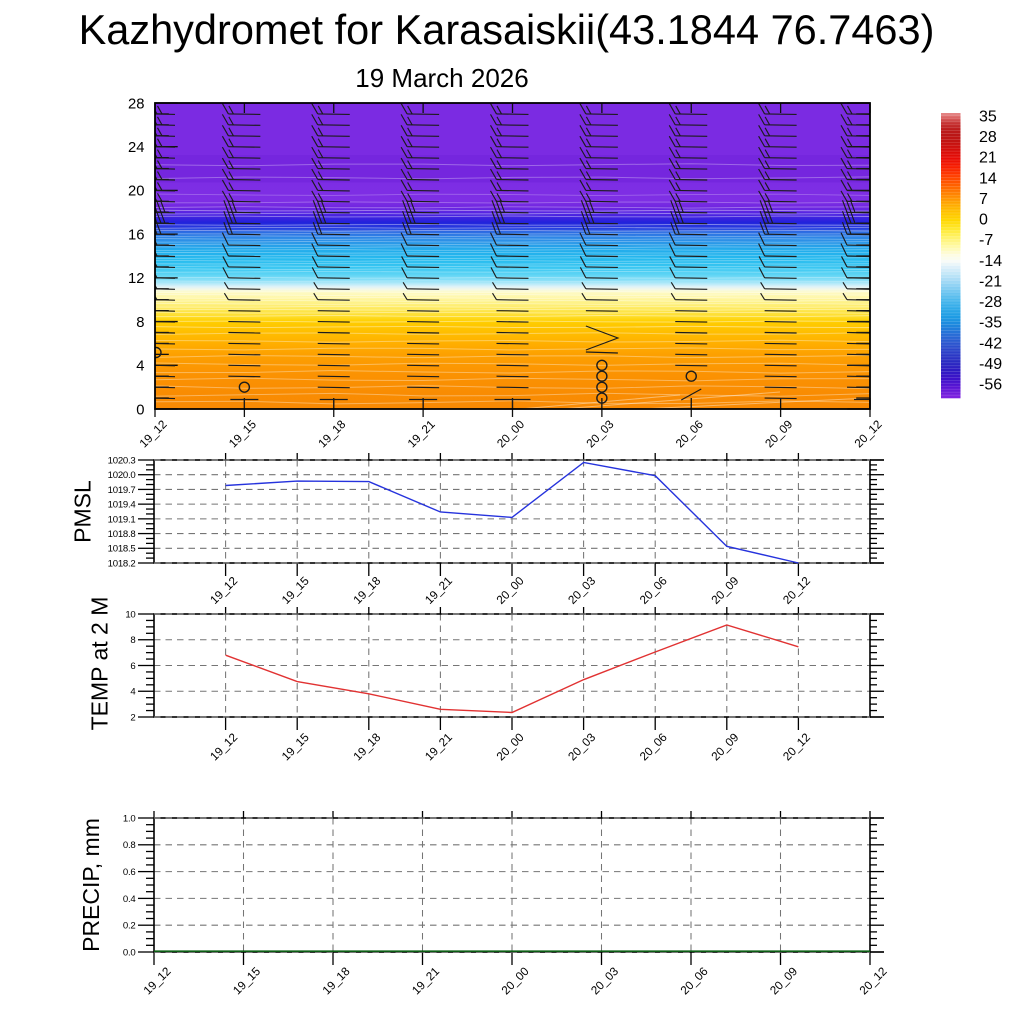 Image resolution: width=1024 pixels, height=1024 pixels. Describe the element at coordinates (986, 240) in the screenshot. I see `svg-text: -7` at that location.